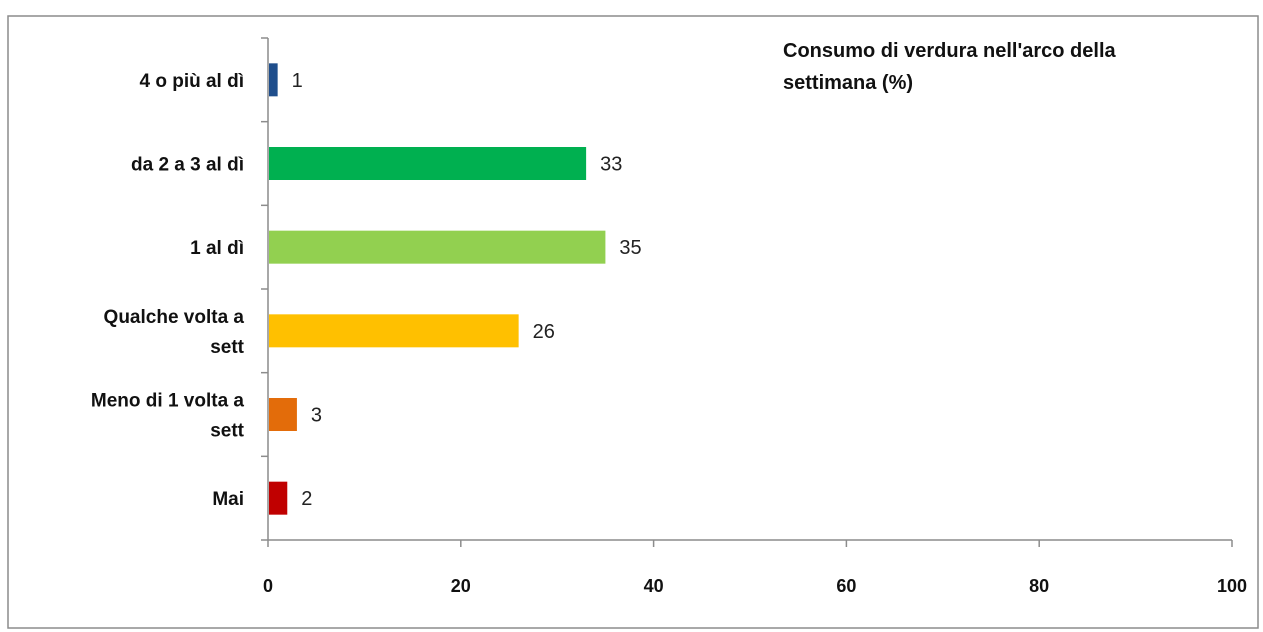 The width and height of the screenshot is (1263, 632). What do you see at coordinates (268, 586) in the screenshot?
I see `x-tick-label: 0` at bounding box center [268, 586].